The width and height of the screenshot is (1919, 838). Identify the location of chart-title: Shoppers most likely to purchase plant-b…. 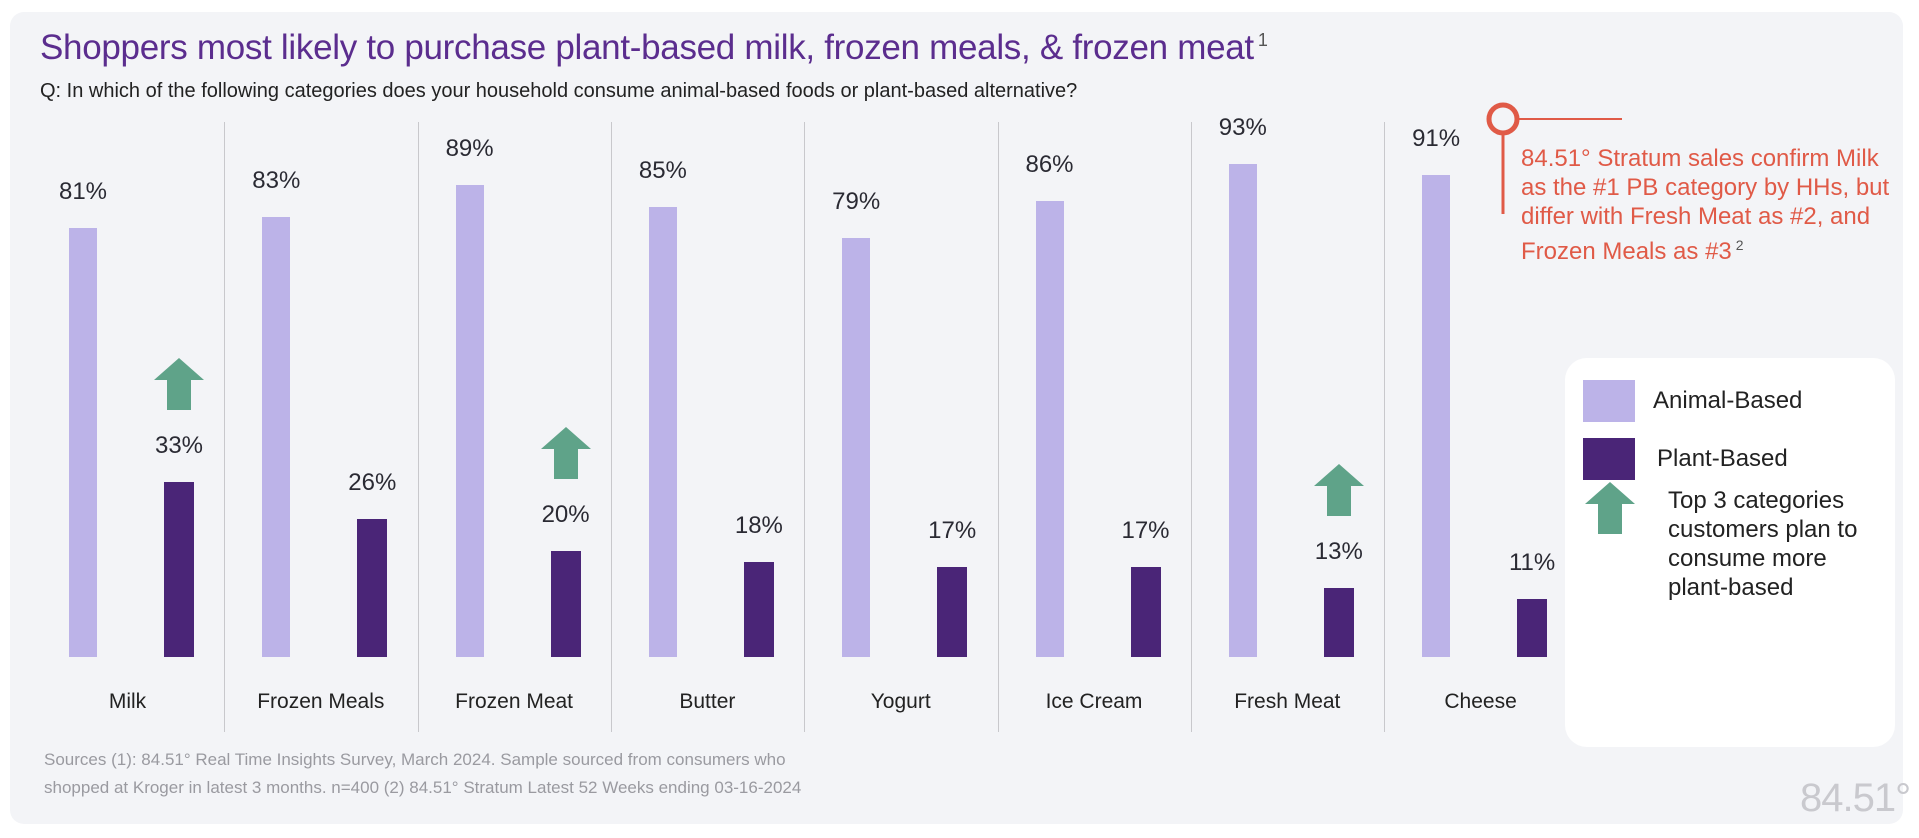
(654, 47).